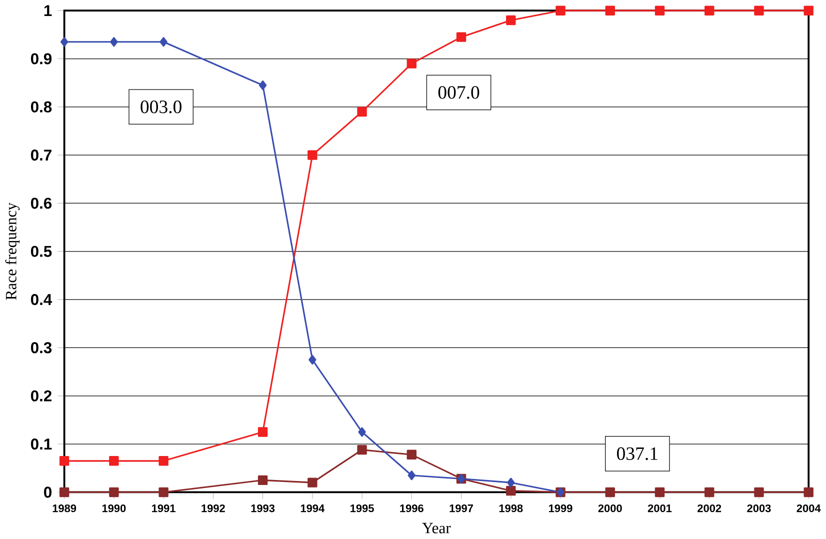  I want to click on x-tick-label: 1998, so click(511, 508).